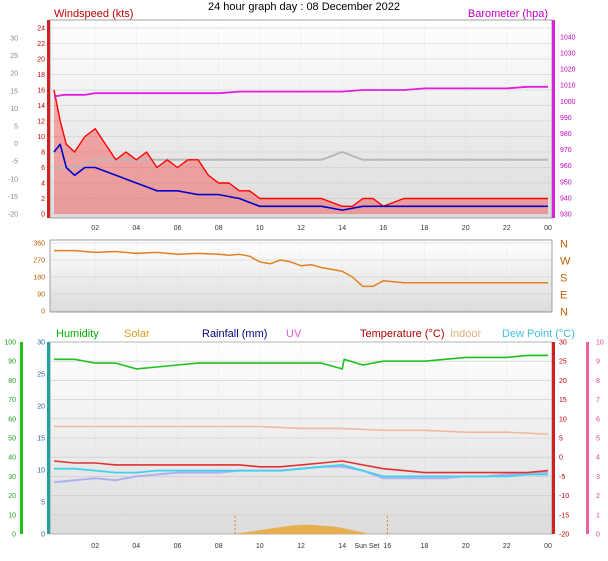 The image size is (608, 561). What do you see at coordinates (95, 546) in the screenshot?
I see `temp-x-tick-0: 02` at bounding box center [95, 546].